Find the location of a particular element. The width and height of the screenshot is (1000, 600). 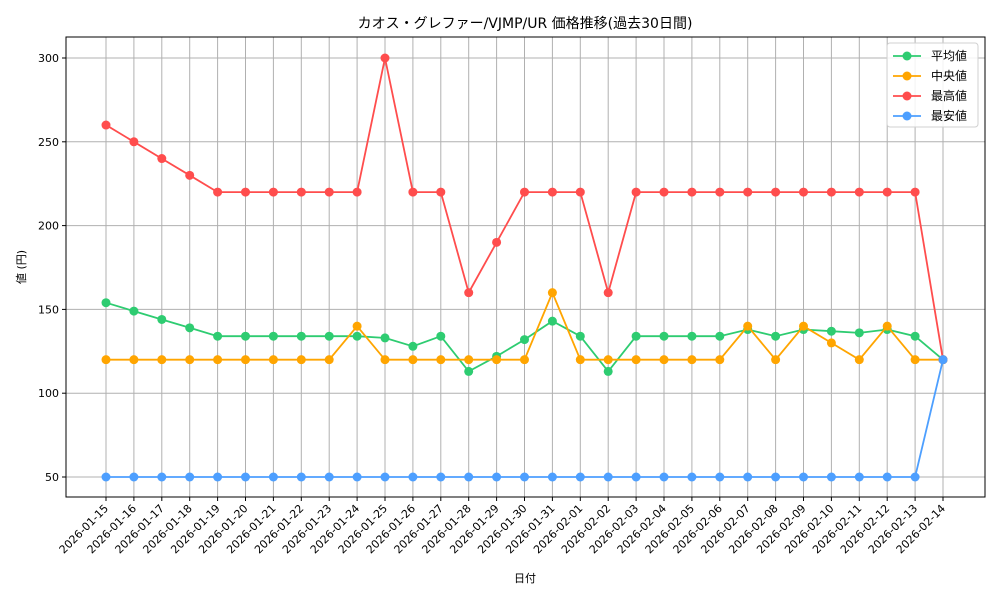

legend-label: 平均値 is located at coordinates (949, 55).